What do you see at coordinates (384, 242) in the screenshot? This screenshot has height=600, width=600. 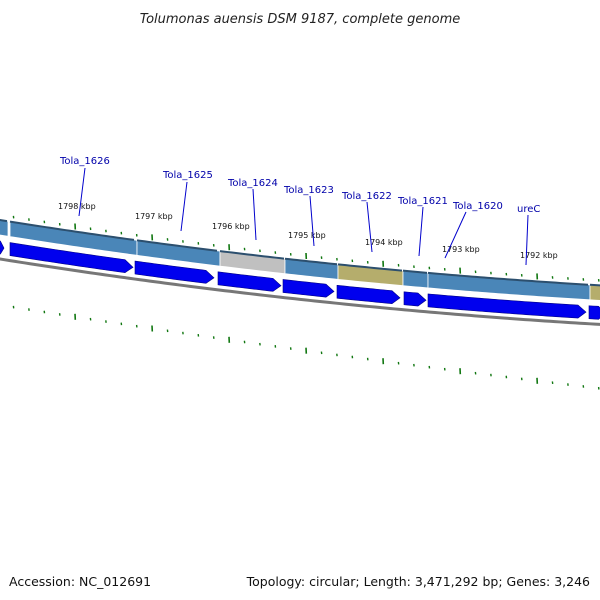 I see `position-tick-label: 1794 kbp` at bounding box center [384, 242].